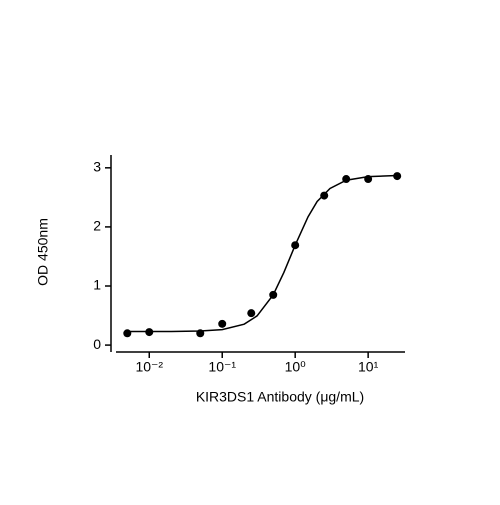 Image resolution: width=500 pixels, height=505 pixels. What do you see at coordinates (97, 226) in the screenshot?
I see `y-tick-label: 2` at bounding box center [97, 226].